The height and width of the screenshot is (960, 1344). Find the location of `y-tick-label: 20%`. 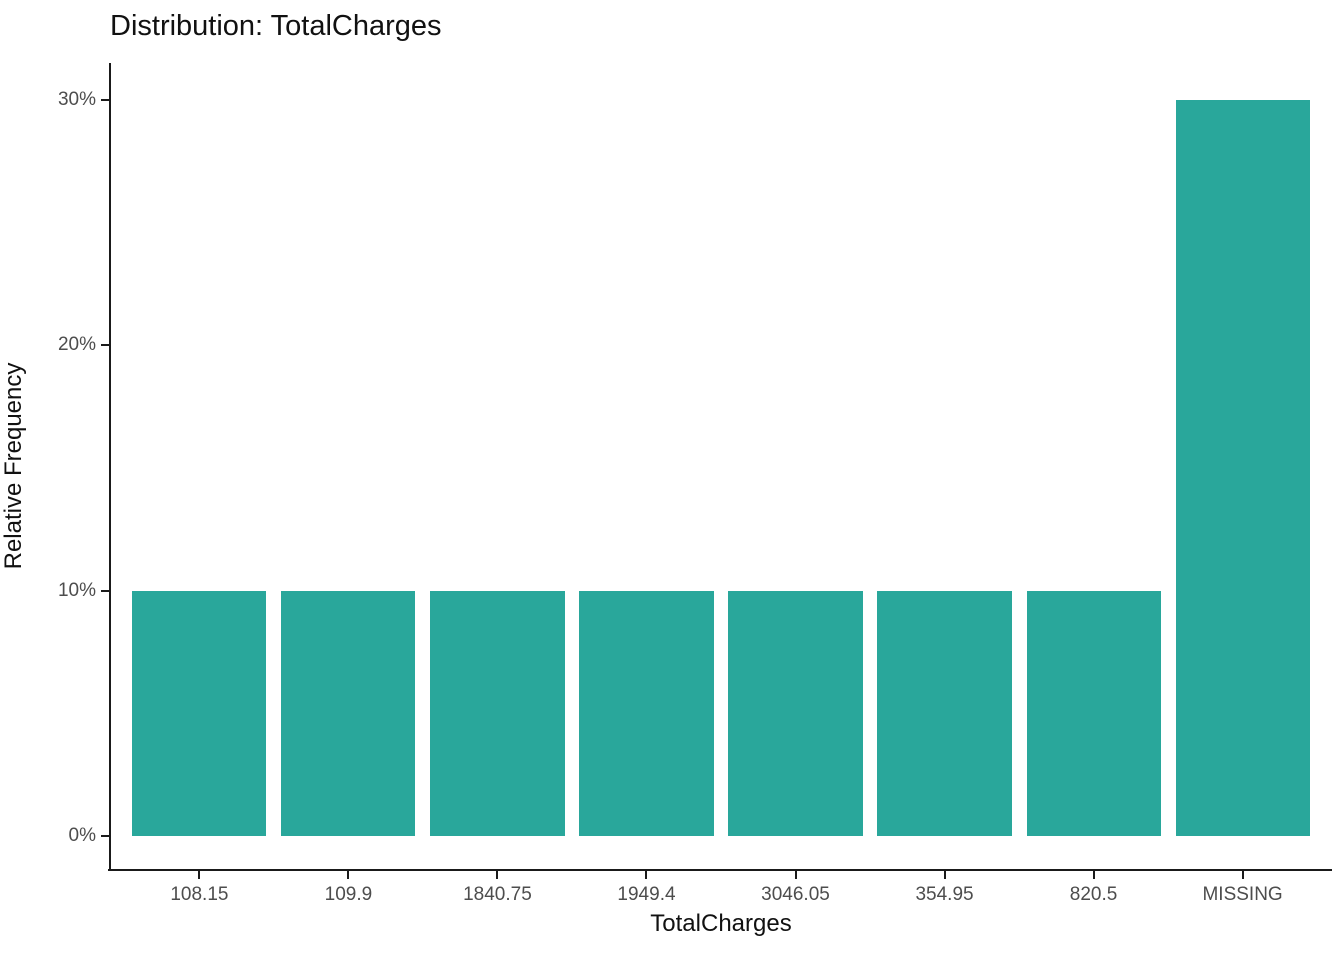

y-tick-label: 20% is located at coordinates (76, 345).